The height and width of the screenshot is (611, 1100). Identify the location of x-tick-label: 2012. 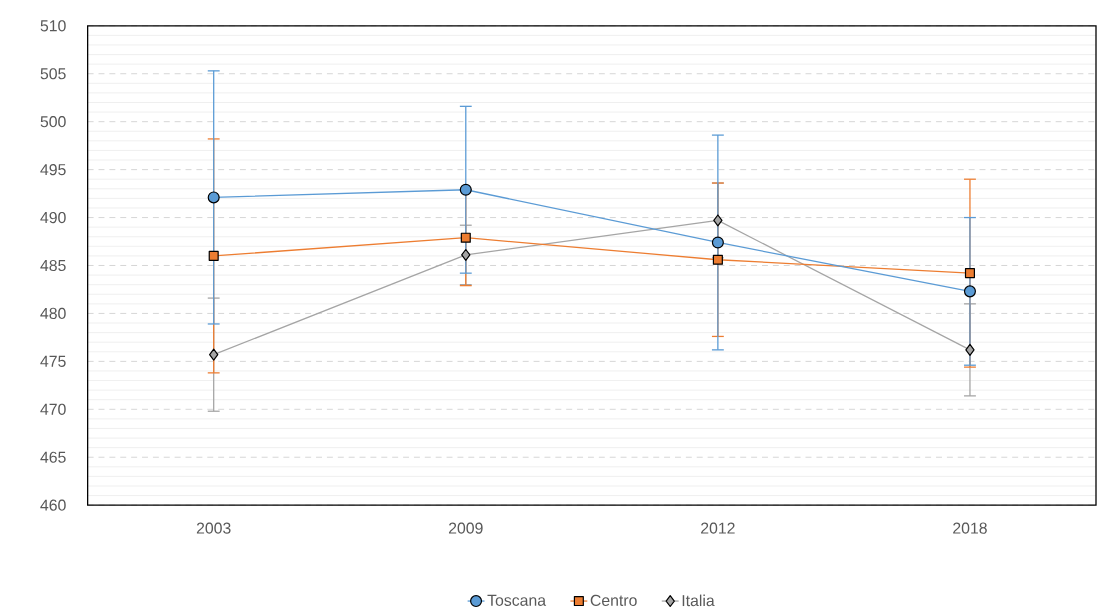
(718, 528).